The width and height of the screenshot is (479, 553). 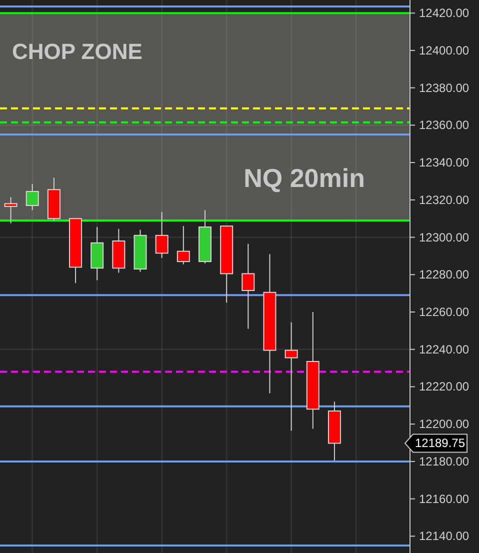 I want to click on y-tick-label: 12220.00, so click(x=444, y=387).